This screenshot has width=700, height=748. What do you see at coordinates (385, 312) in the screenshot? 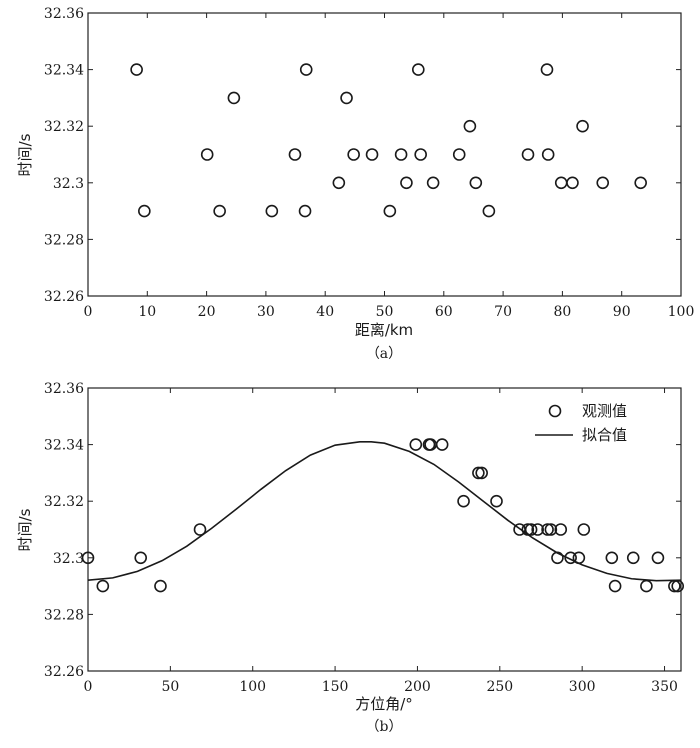
I see `panel-a-xtick-label: 50` at bounding box center [385, 312].